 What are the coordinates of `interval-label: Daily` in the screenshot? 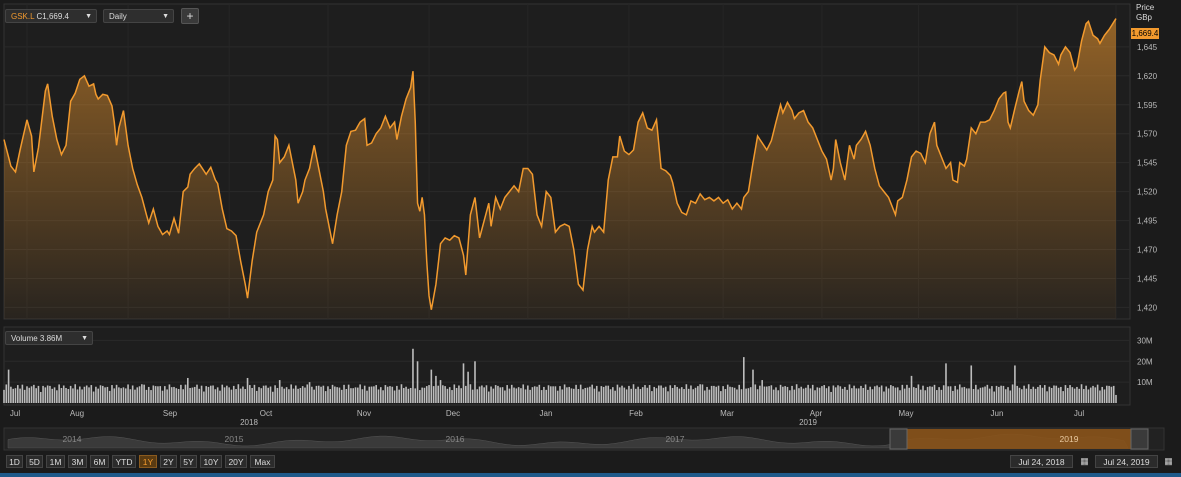 It's located at (118, 16).